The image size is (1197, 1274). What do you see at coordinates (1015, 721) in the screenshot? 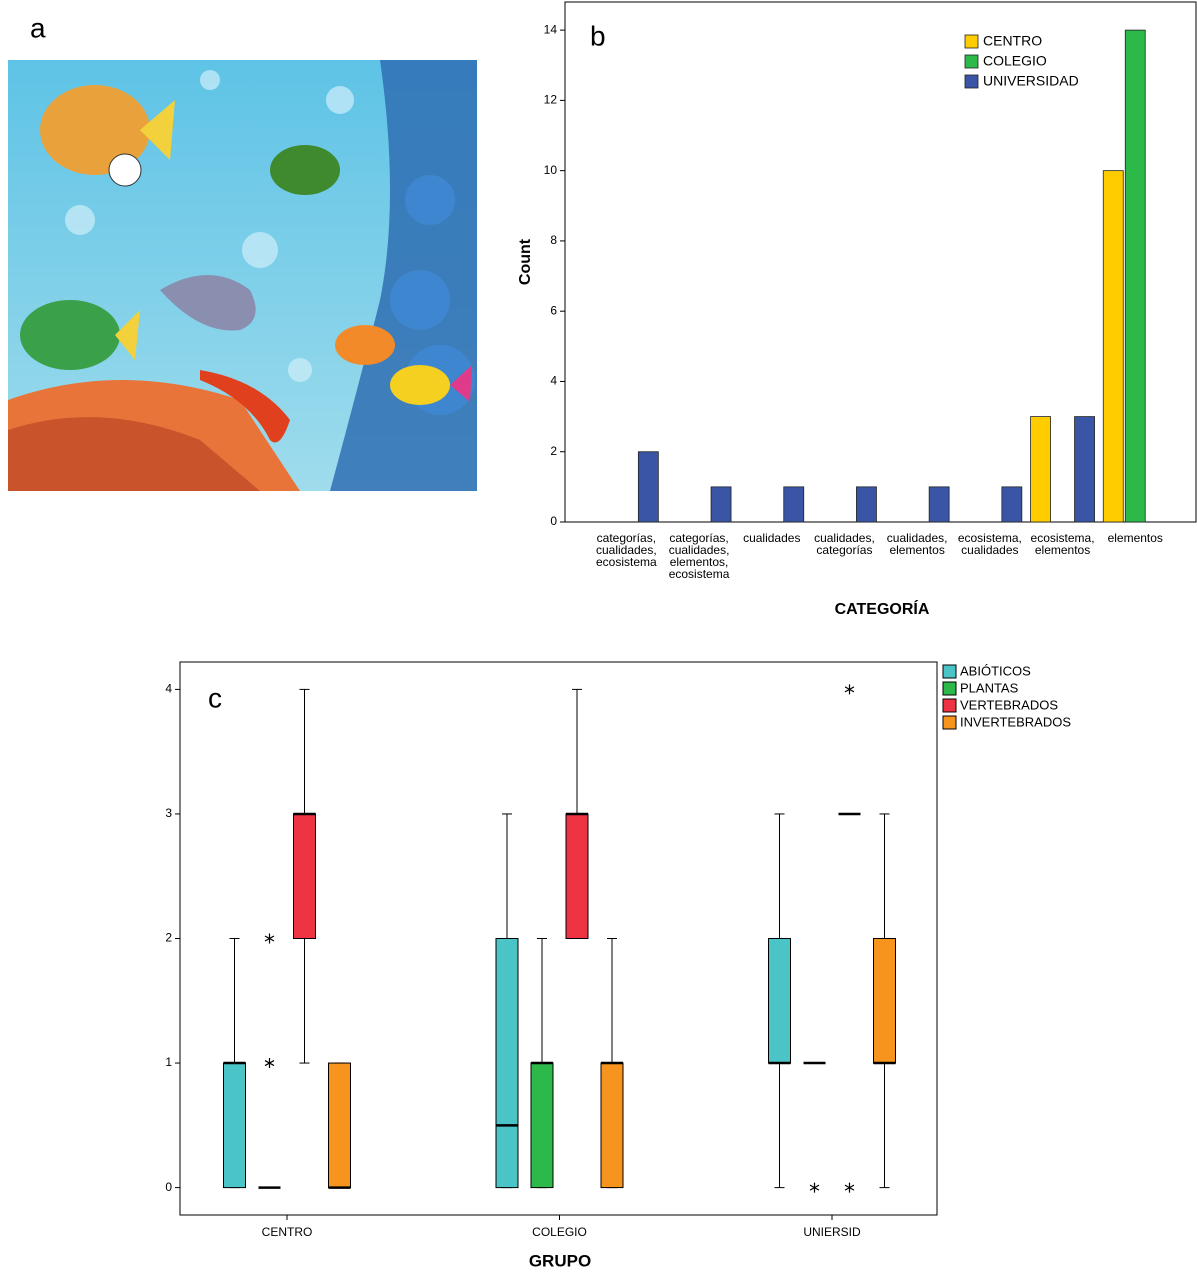
I see `legend-label: INVERTEBRADOS` at bounding box center [1015, 721].